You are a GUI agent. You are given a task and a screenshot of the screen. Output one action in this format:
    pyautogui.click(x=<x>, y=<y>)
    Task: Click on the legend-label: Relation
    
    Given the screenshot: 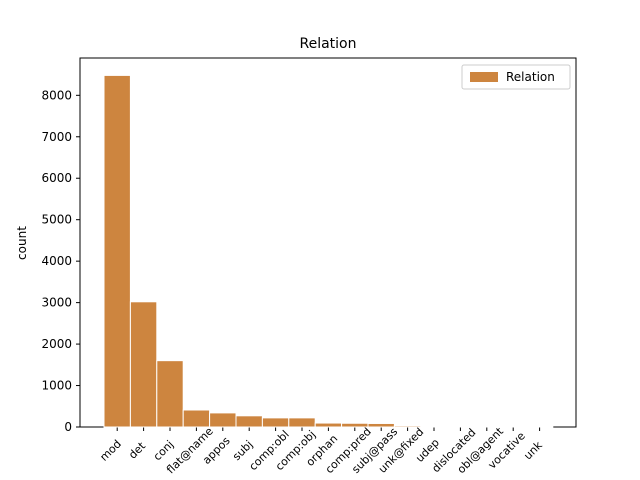 What is the action you would take?
    pyautogui.click(x=530, y=77)
    